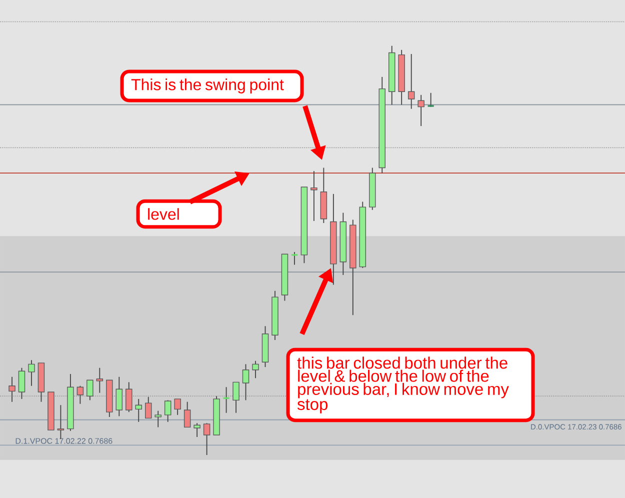 The width and height of the screenshot is (625, 498). Describe the element at coordinates (403, 385) in the screenshot. I see `annotation: this bar closed both under the level & below the low of the previous bar, I know move my stop` at that location.